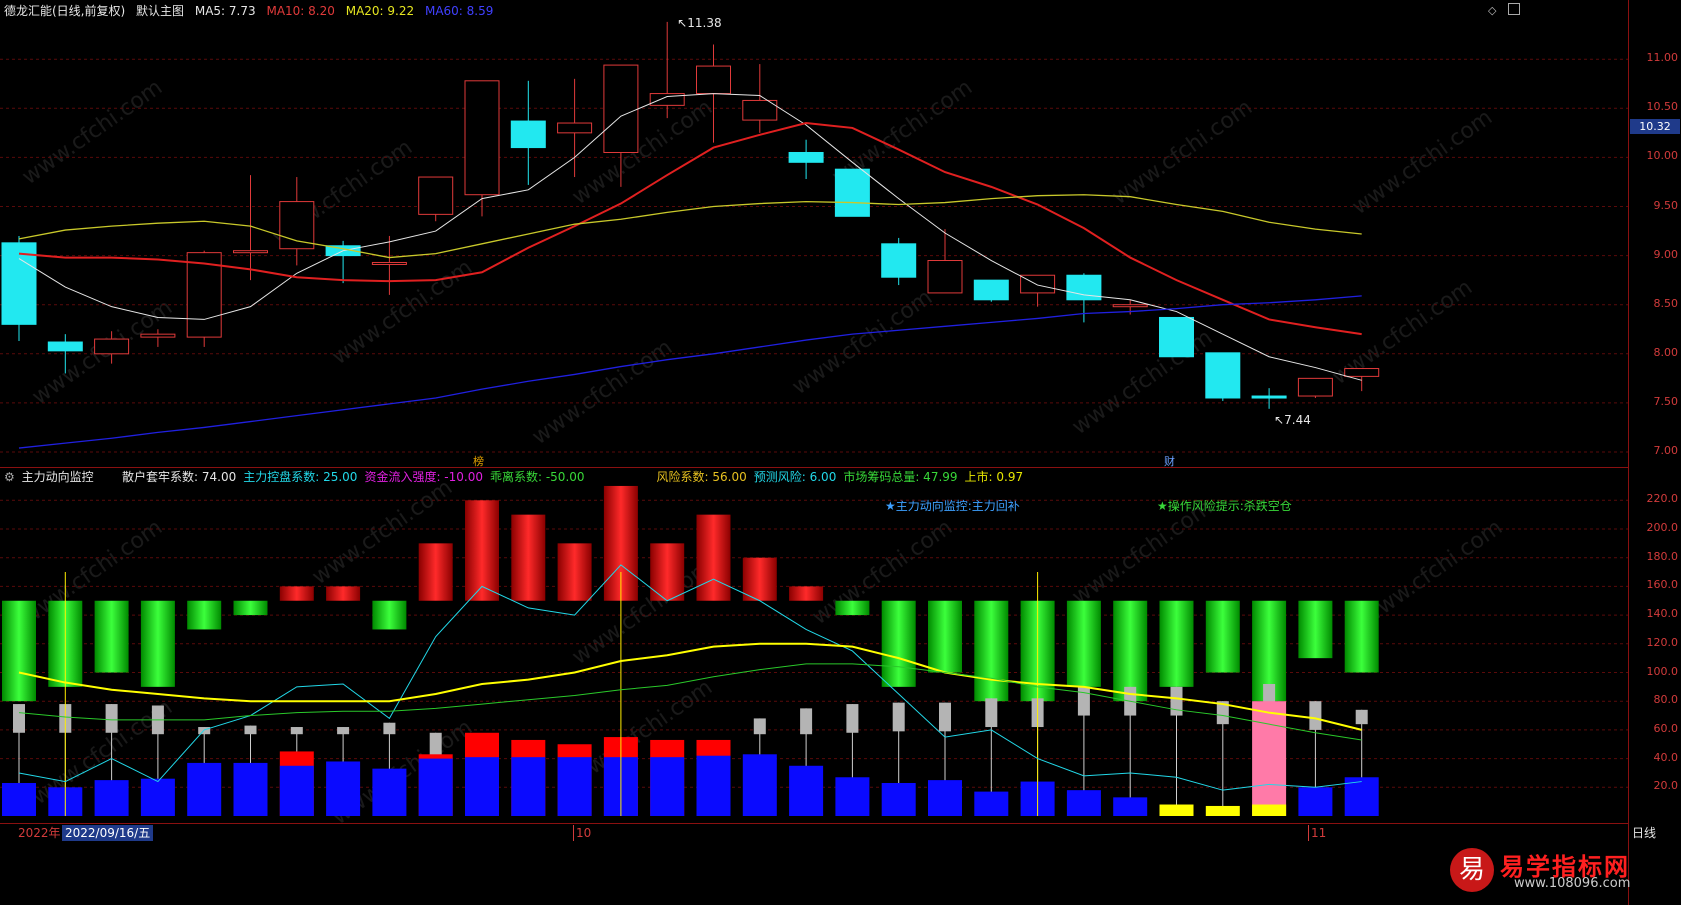  Describe the element at coordinates (1662, 156) in the screenshot. I see `price-tick: 10.00` at that location.